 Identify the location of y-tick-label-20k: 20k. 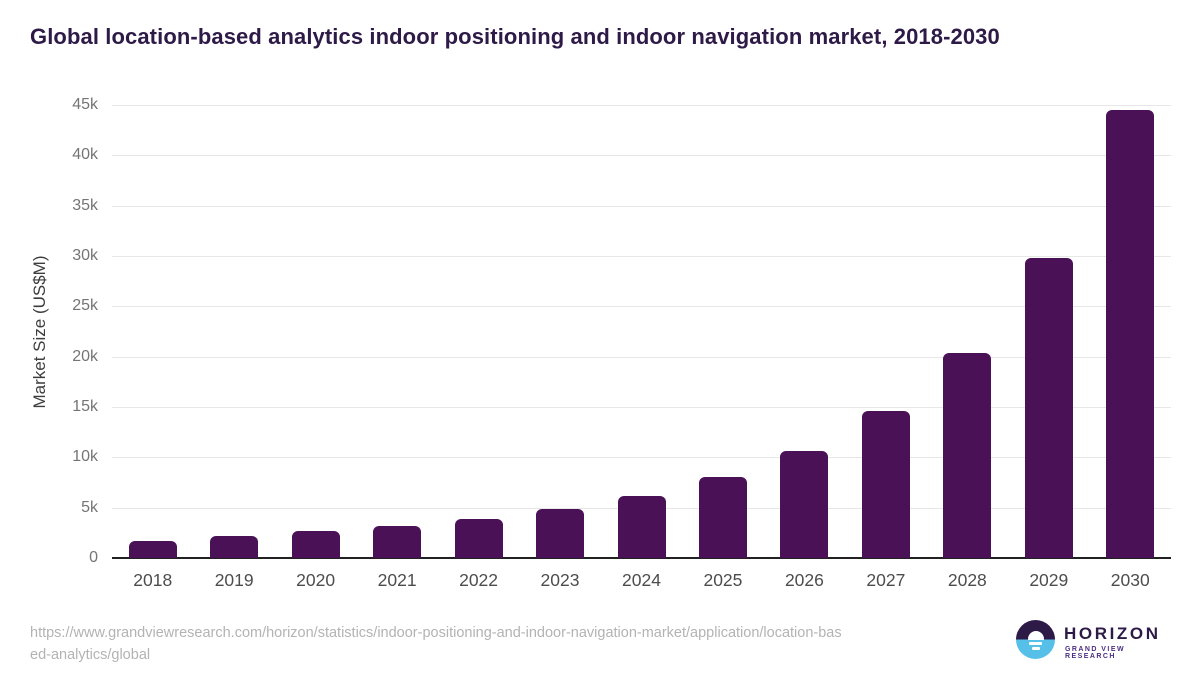
(85, 356).